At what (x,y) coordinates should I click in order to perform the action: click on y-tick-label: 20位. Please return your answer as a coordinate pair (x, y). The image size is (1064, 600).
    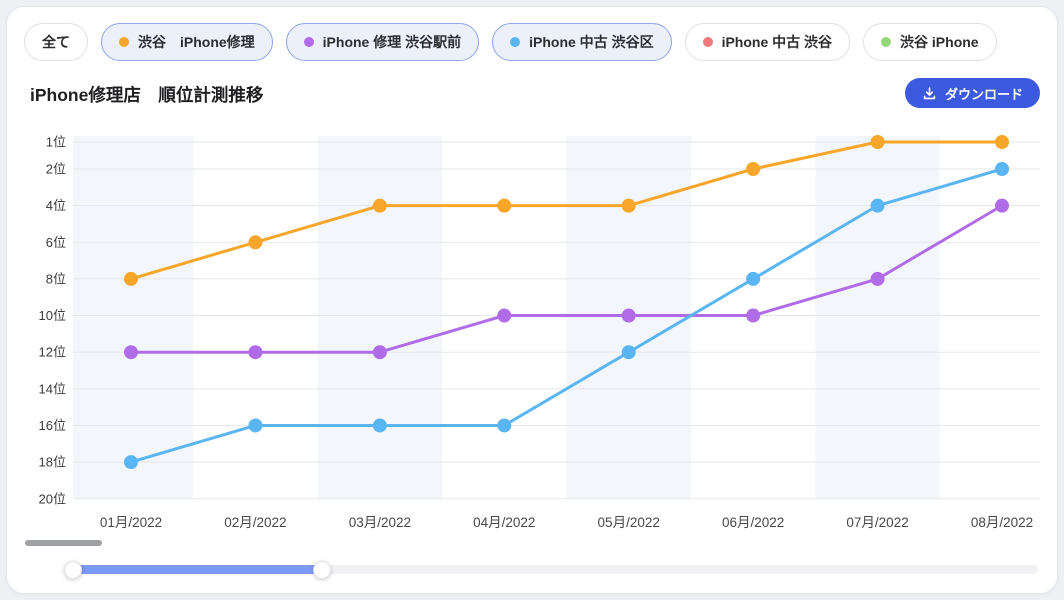
    Looking at the image, I should click on (52, 498).